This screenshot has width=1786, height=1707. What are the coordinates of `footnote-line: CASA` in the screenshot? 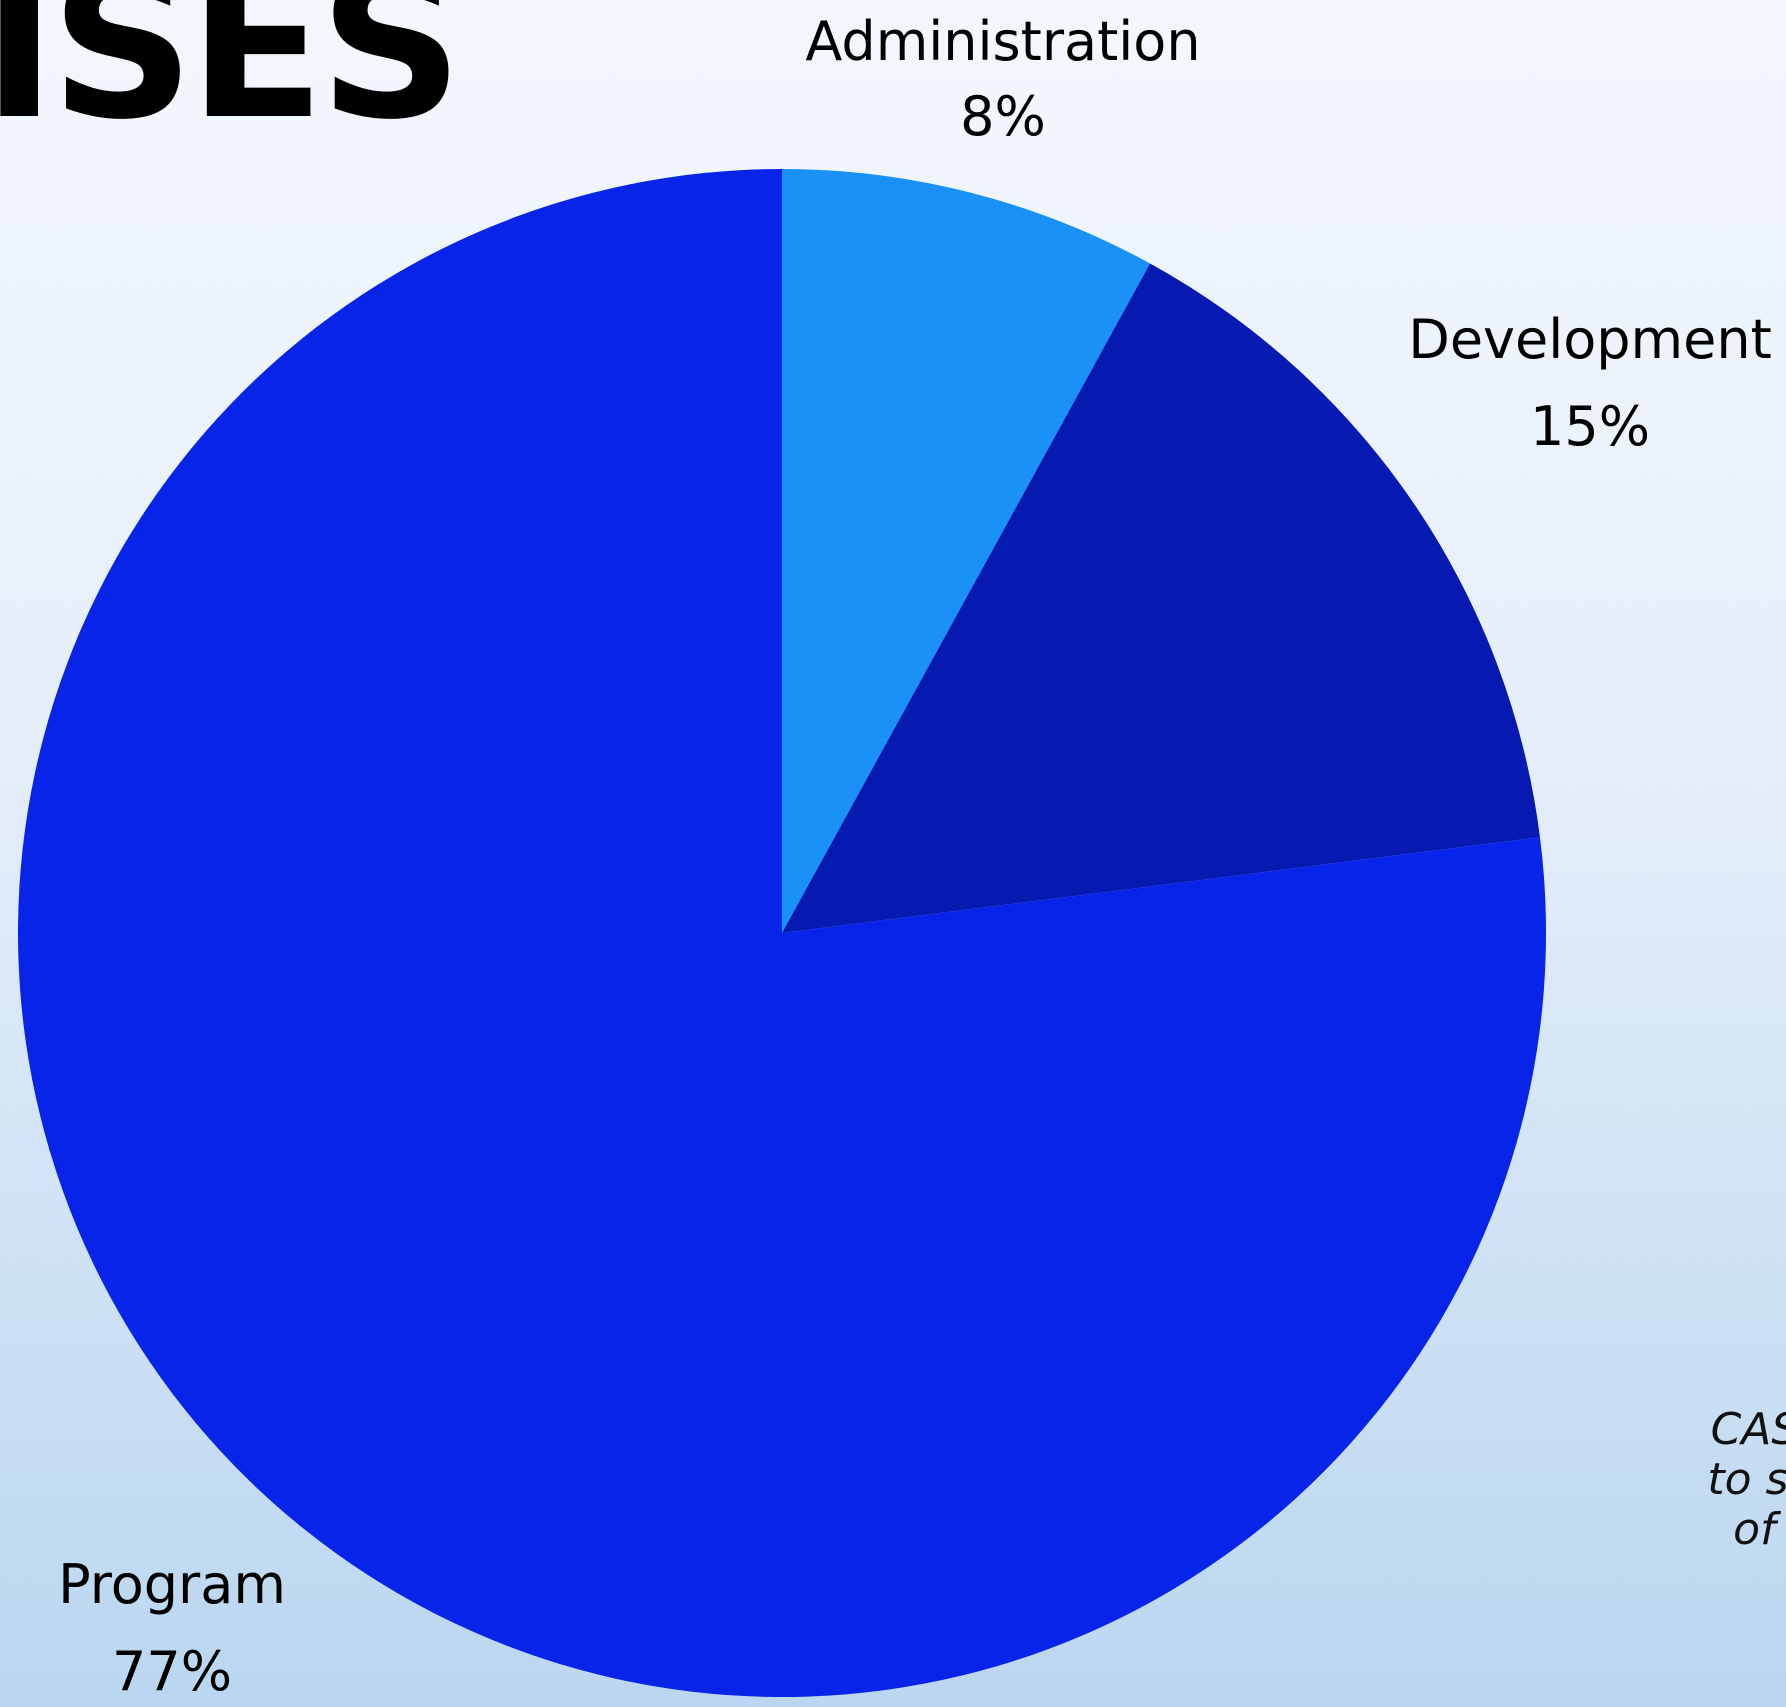 It's located at (1748, 1429).